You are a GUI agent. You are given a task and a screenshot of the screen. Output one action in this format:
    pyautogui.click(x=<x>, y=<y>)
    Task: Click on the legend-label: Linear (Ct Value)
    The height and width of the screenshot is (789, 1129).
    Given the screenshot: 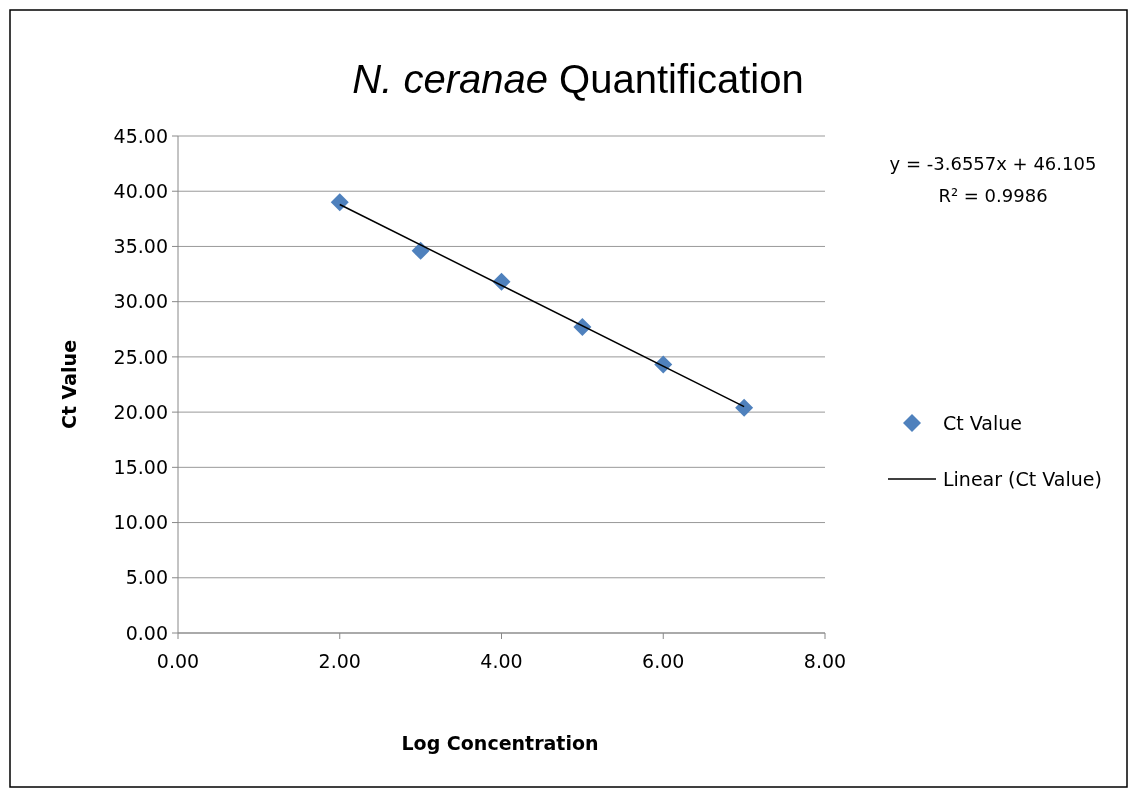 What is the action you would take?
    pyautogui.click(x=1022, y=478)
    